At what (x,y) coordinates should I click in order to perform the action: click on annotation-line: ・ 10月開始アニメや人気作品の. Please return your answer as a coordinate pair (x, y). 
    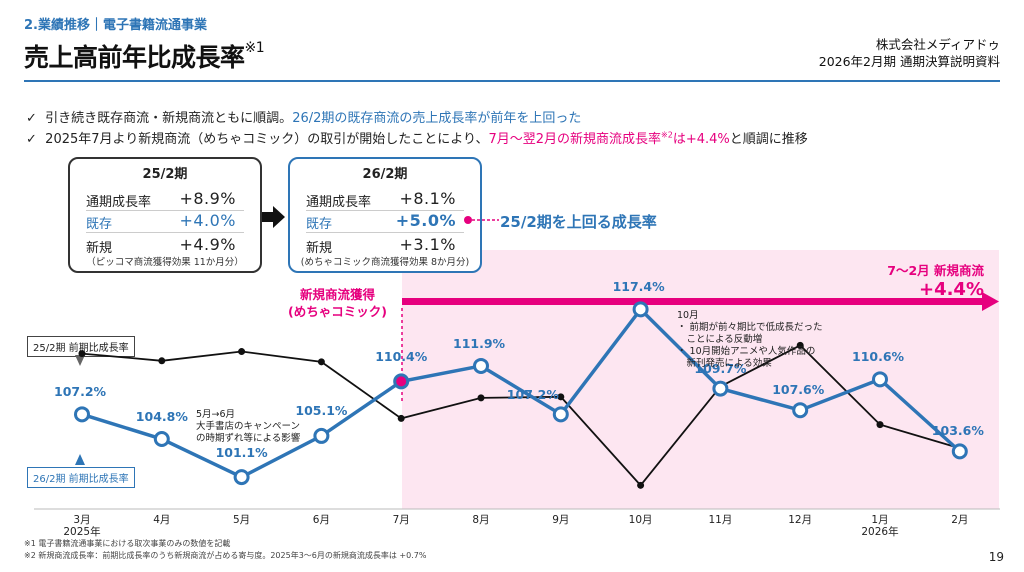
    Looking at the image, I should click on (746, 351).